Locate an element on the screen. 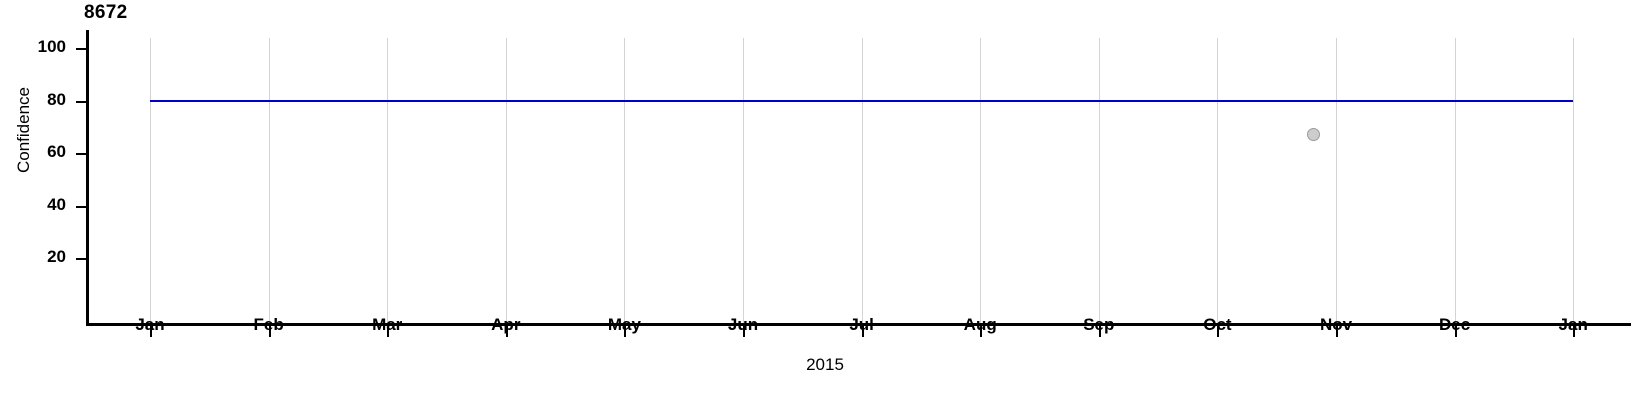  x-tick-label: Sep is located at coordinates (1099, 324).